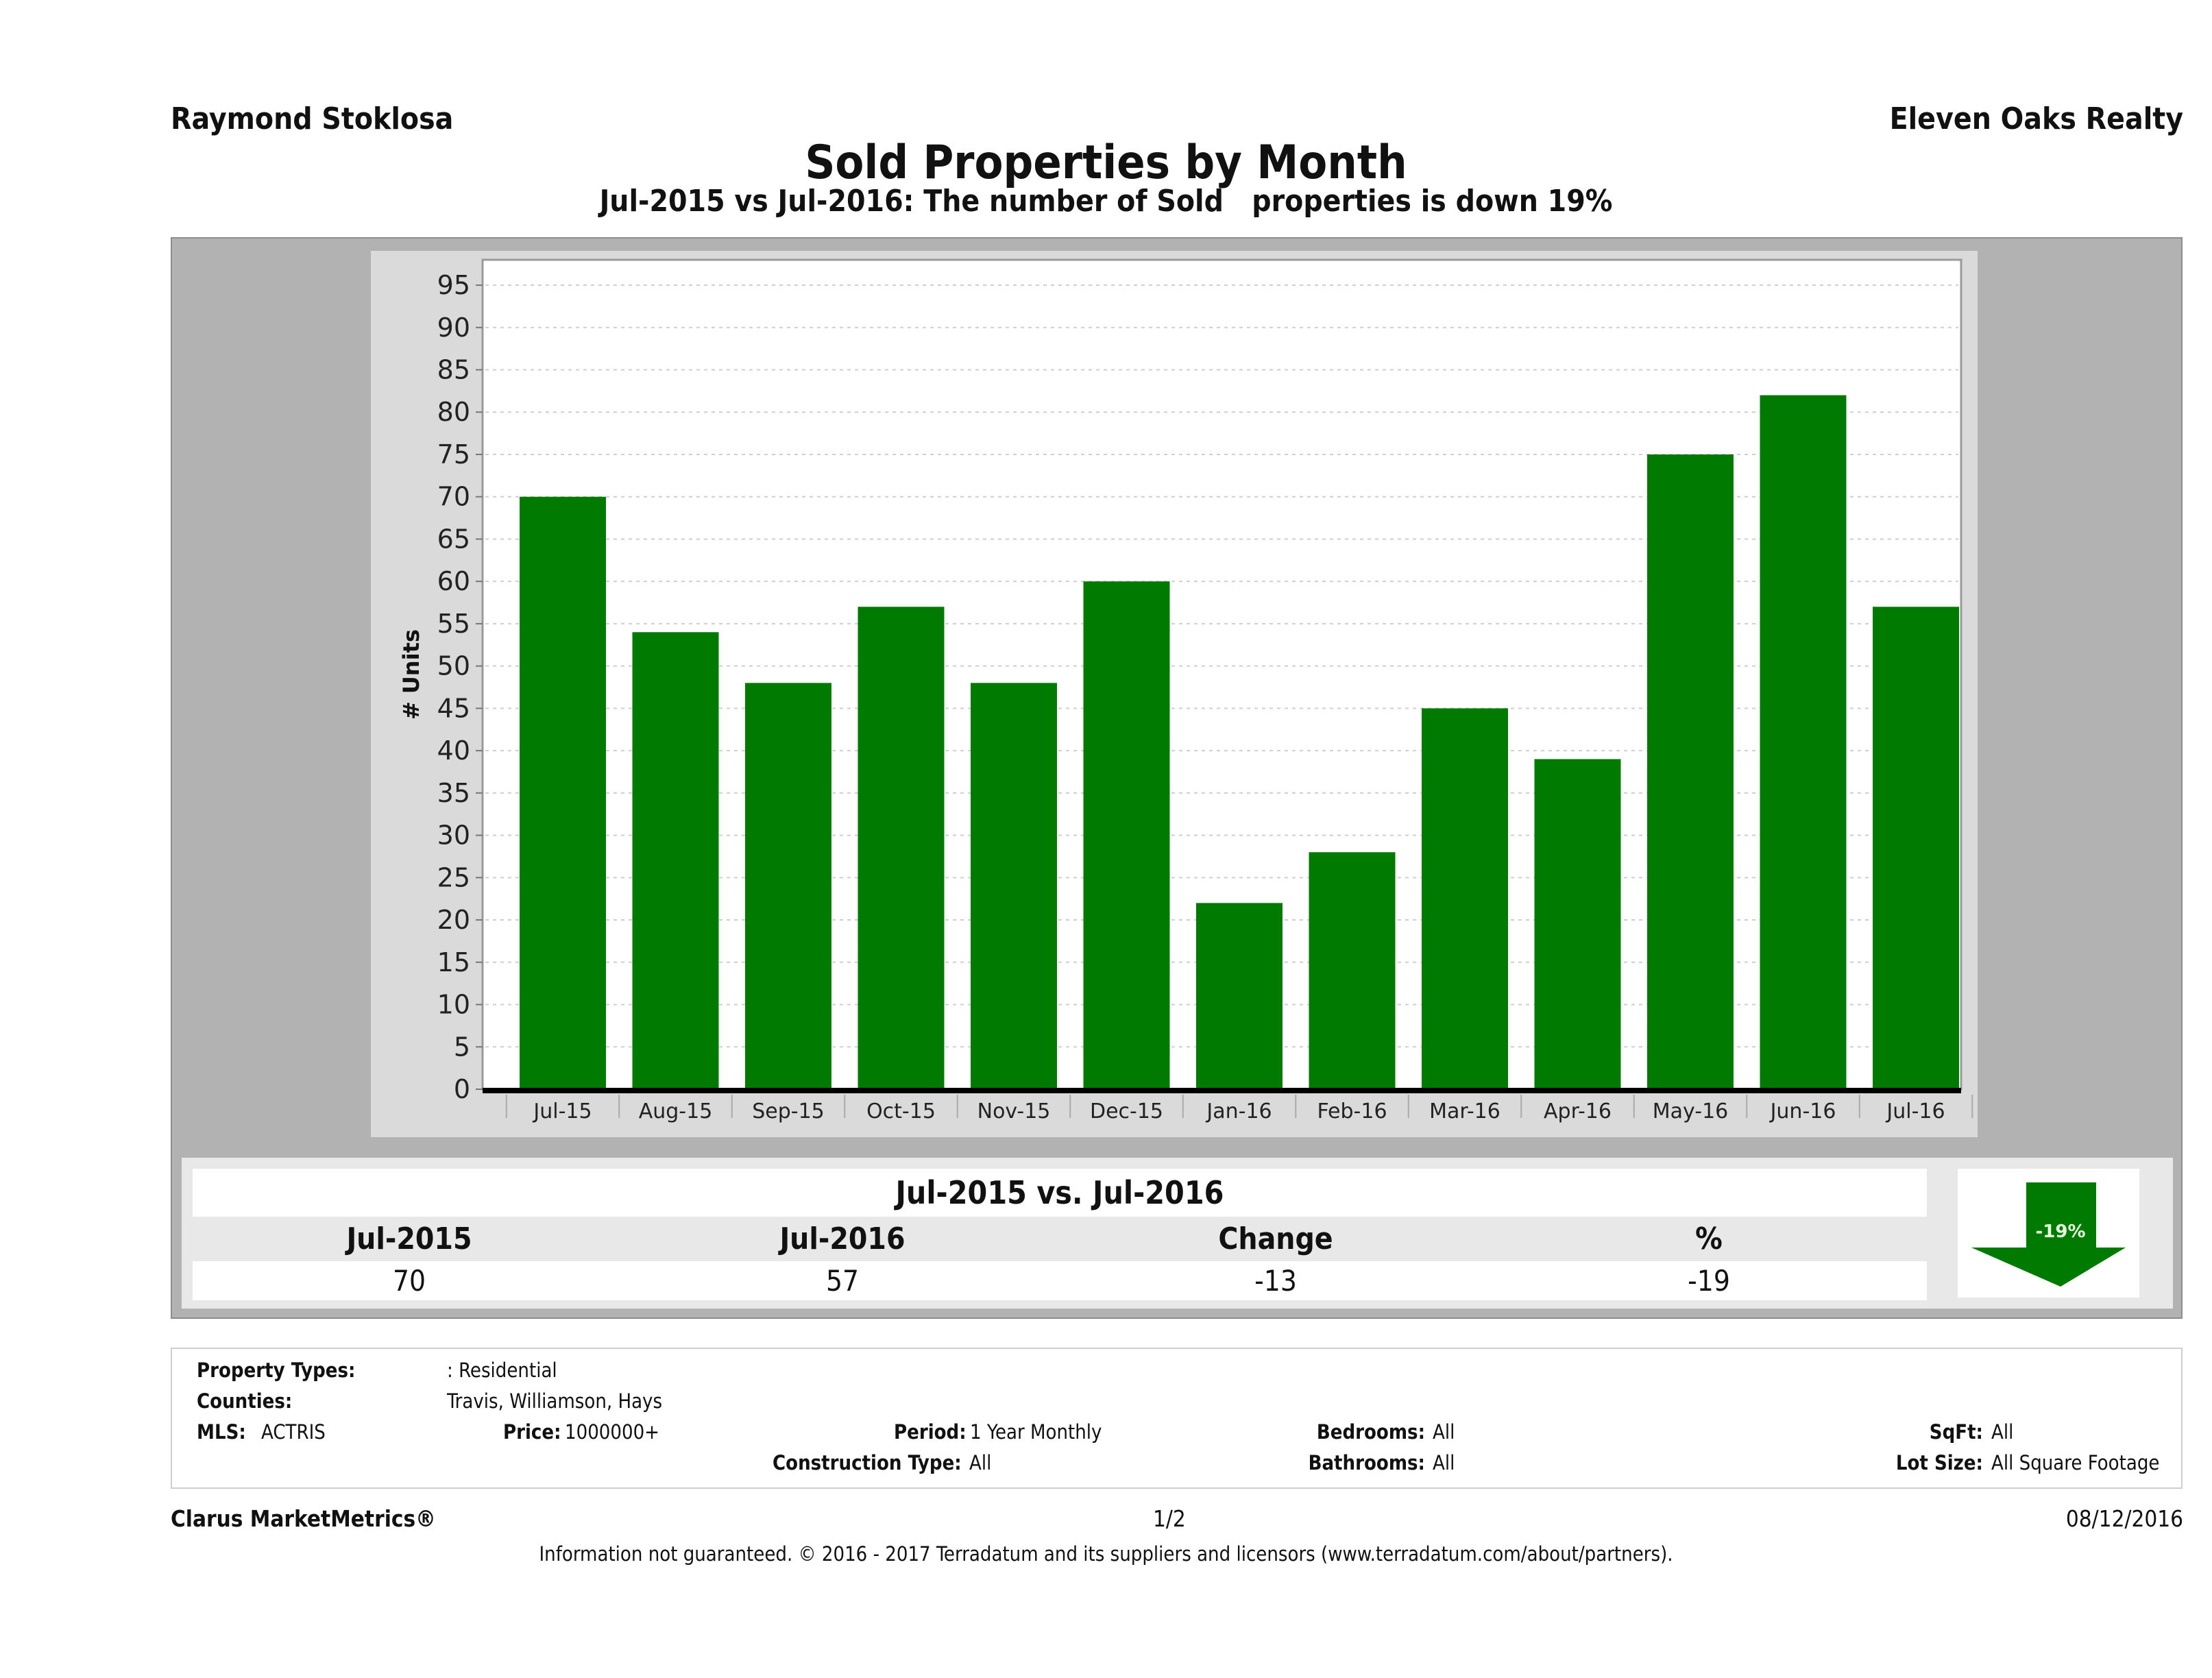  I want to click on agent-name: Raymond Stoklosa, so click(313, 118).